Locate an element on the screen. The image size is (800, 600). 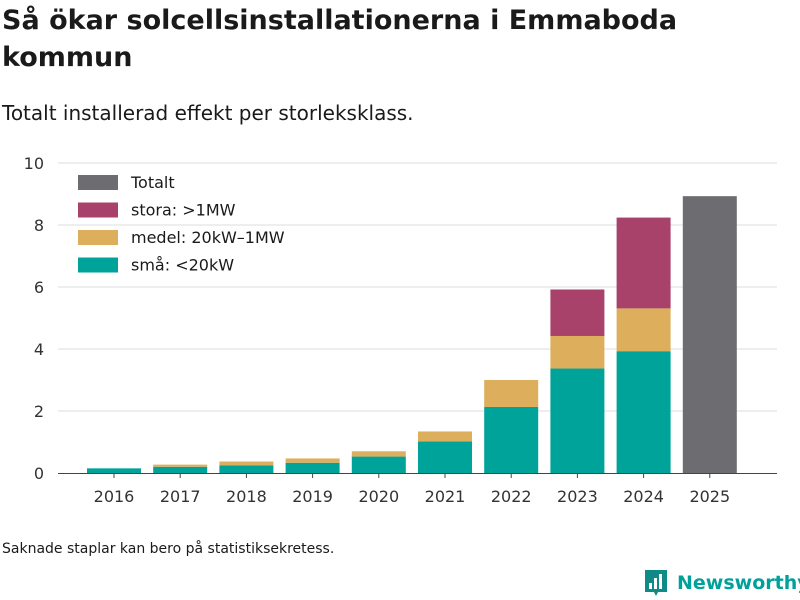
x-tick-label: 2017 is located at coordinates (180, 496).